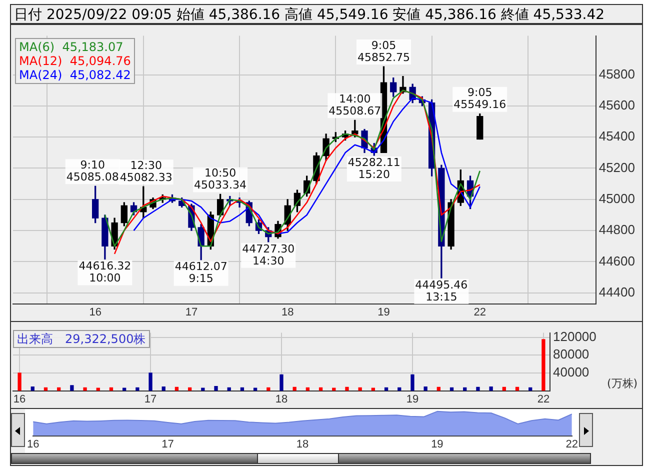 The image size is (653, 470). What do you see at coordinates (326, 14) in the screenshot?
I see `chart-title: 日付 2025/09/22 09:05 始値 45,386.16 高値 45,549.16 安値 45,386.16 終値 45,533.42` at bounding box center [326, 14].